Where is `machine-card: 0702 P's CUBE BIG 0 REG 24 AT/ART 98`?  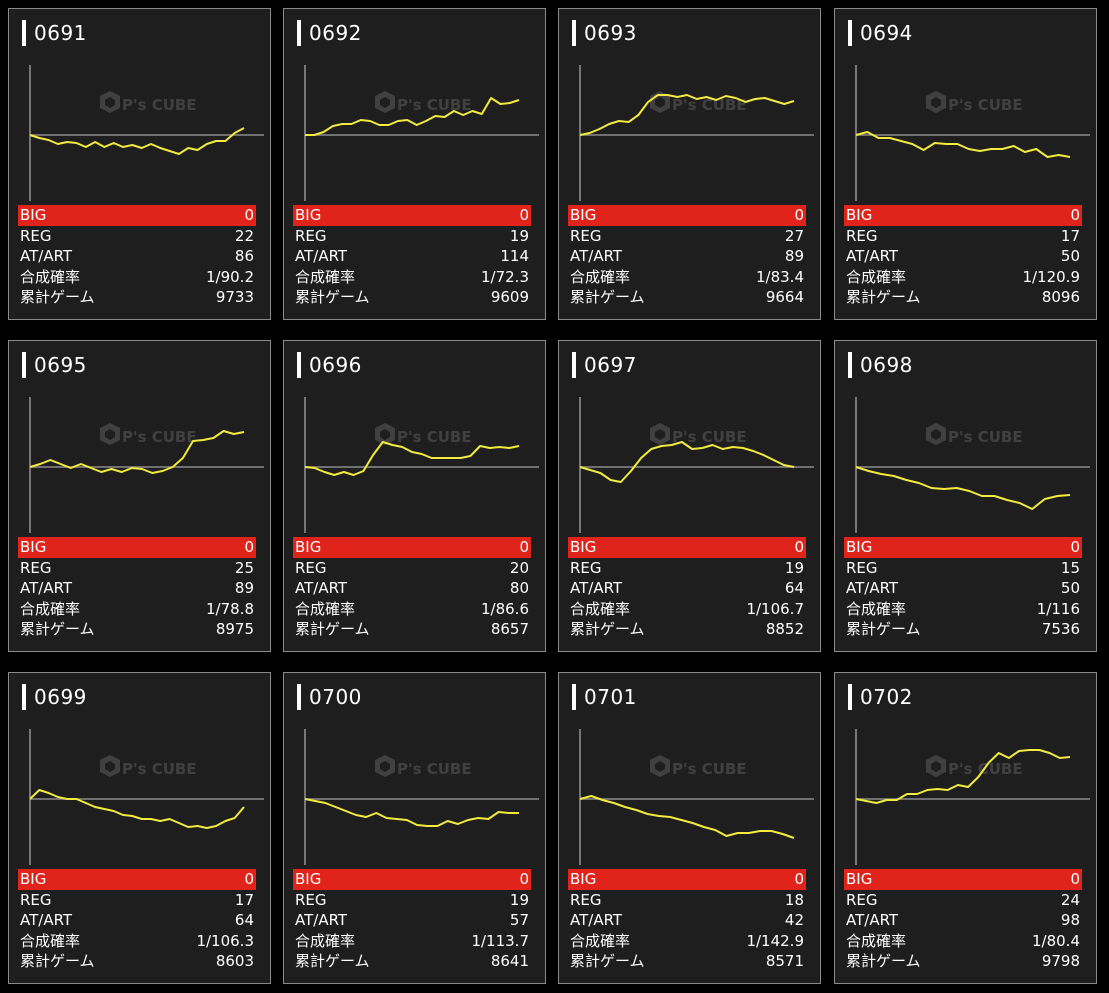
machine-card: 0702 P's CUBE BIG 0 REG 24 AT/ART 98 is located at coordinates (965, 828).